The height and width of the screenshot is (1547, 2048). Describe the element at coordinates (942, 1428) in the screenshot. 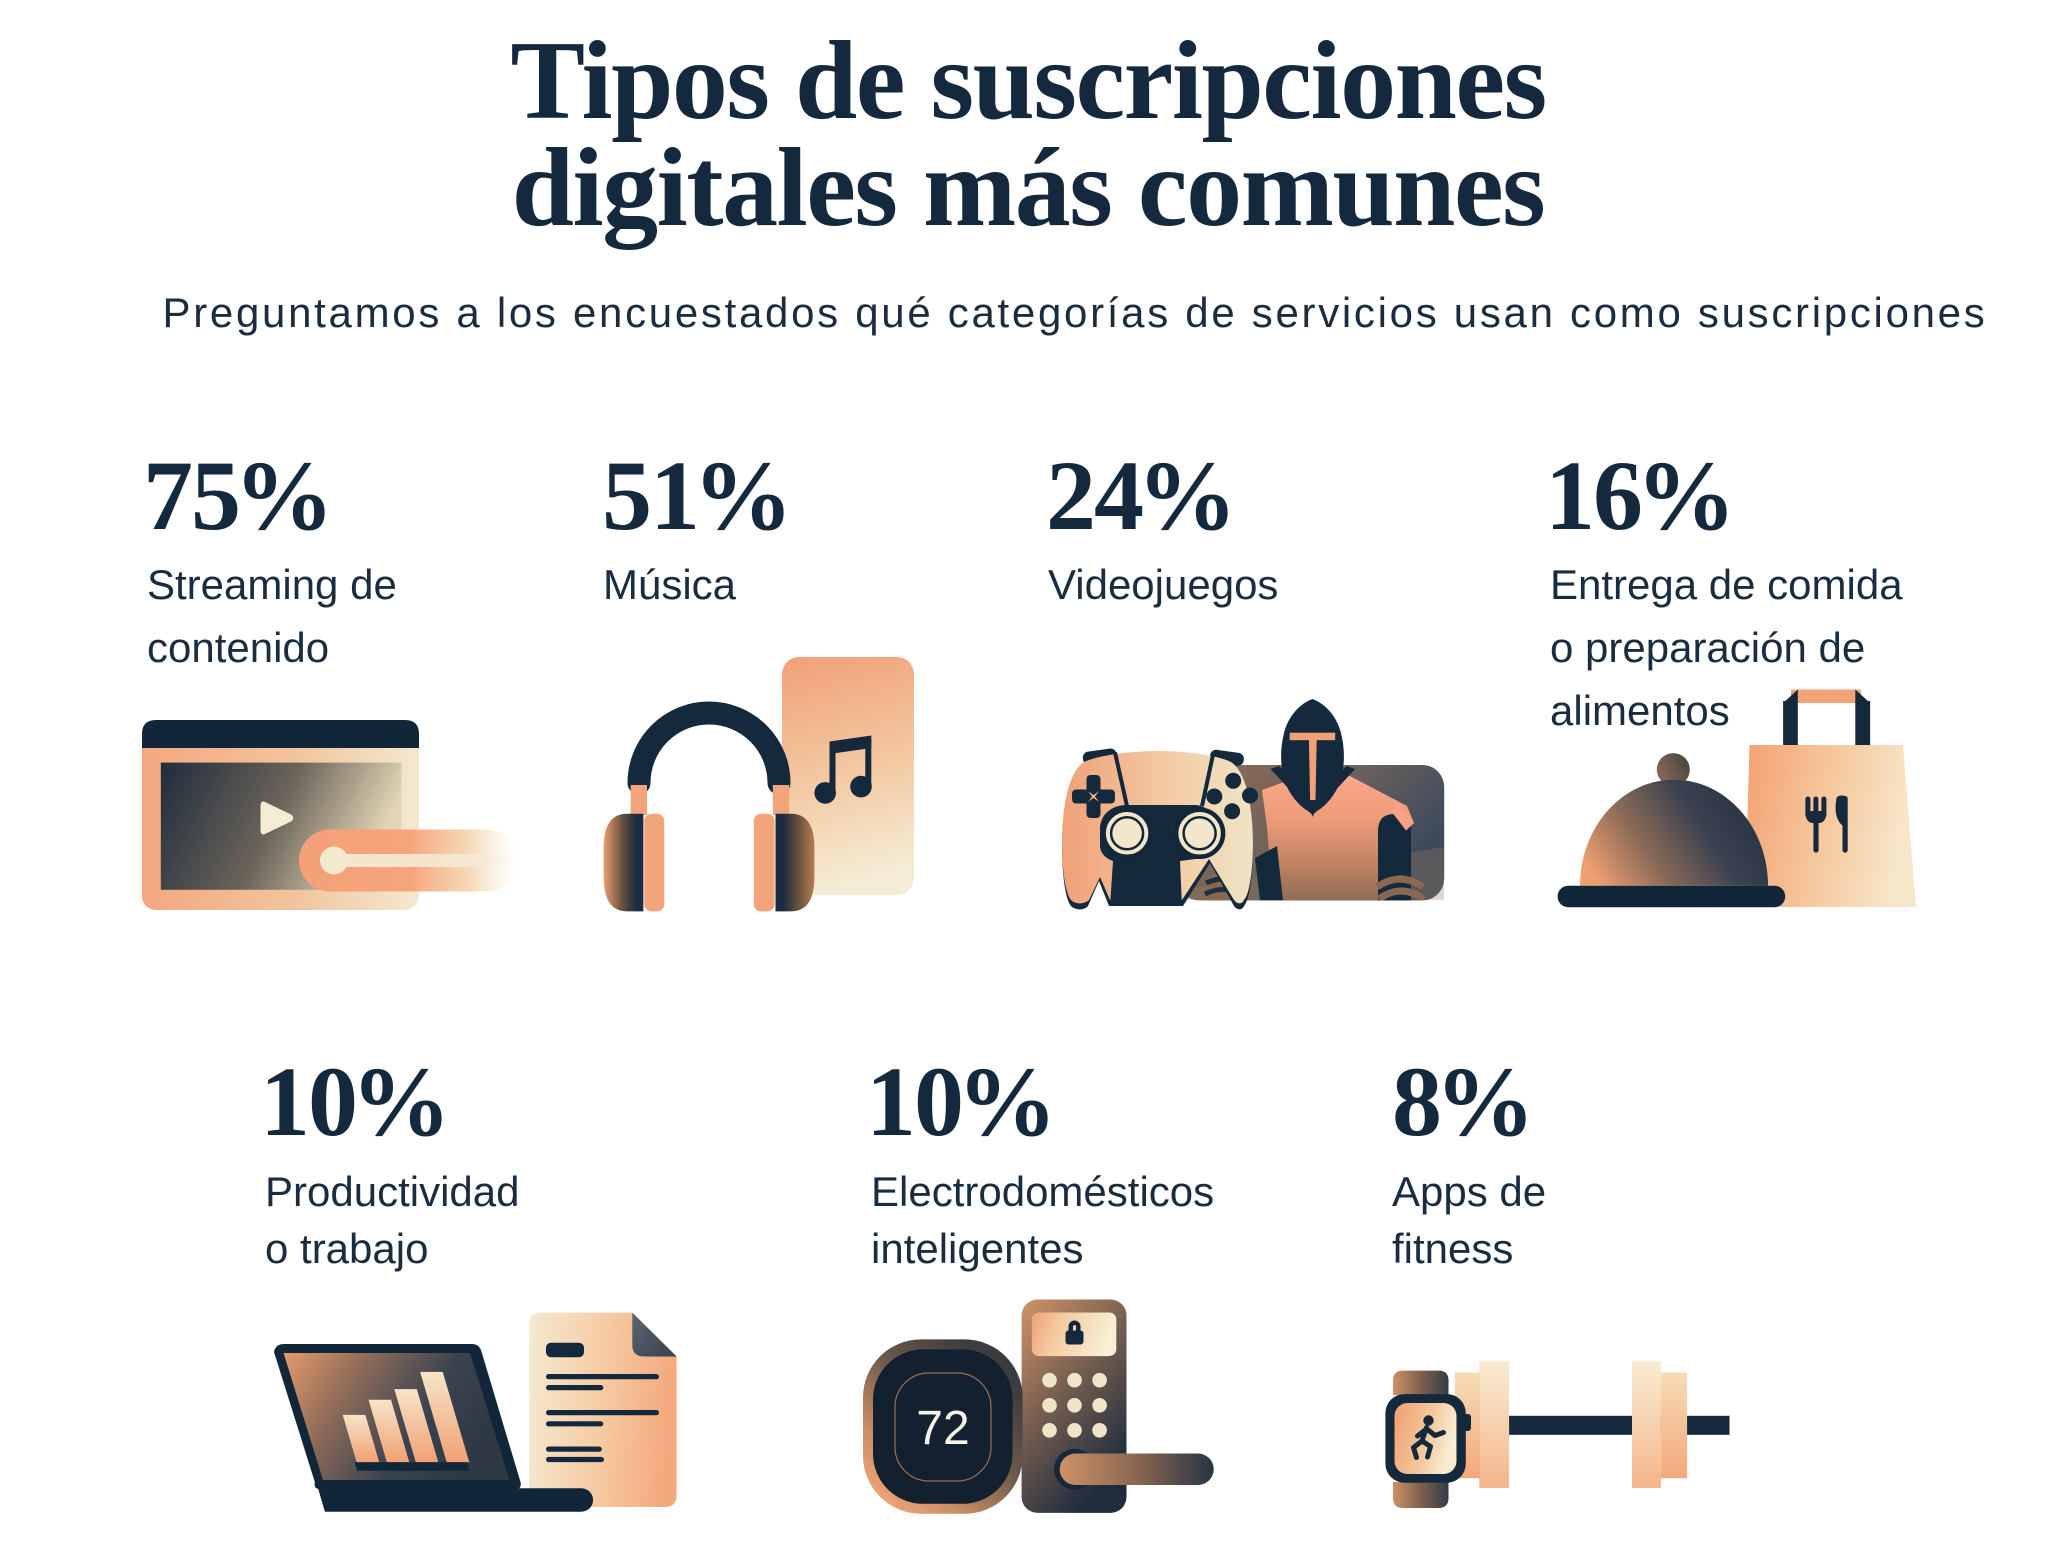

I see `svg-text: 72` at that location.